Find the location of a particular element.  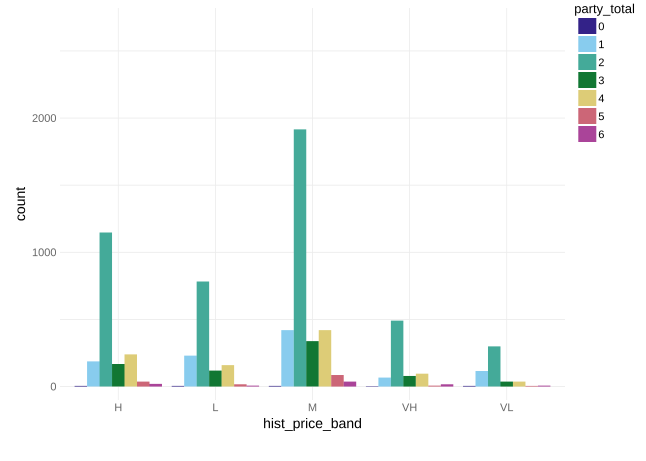

y-tick-label: 1000 is located at coordinates (44, 252).